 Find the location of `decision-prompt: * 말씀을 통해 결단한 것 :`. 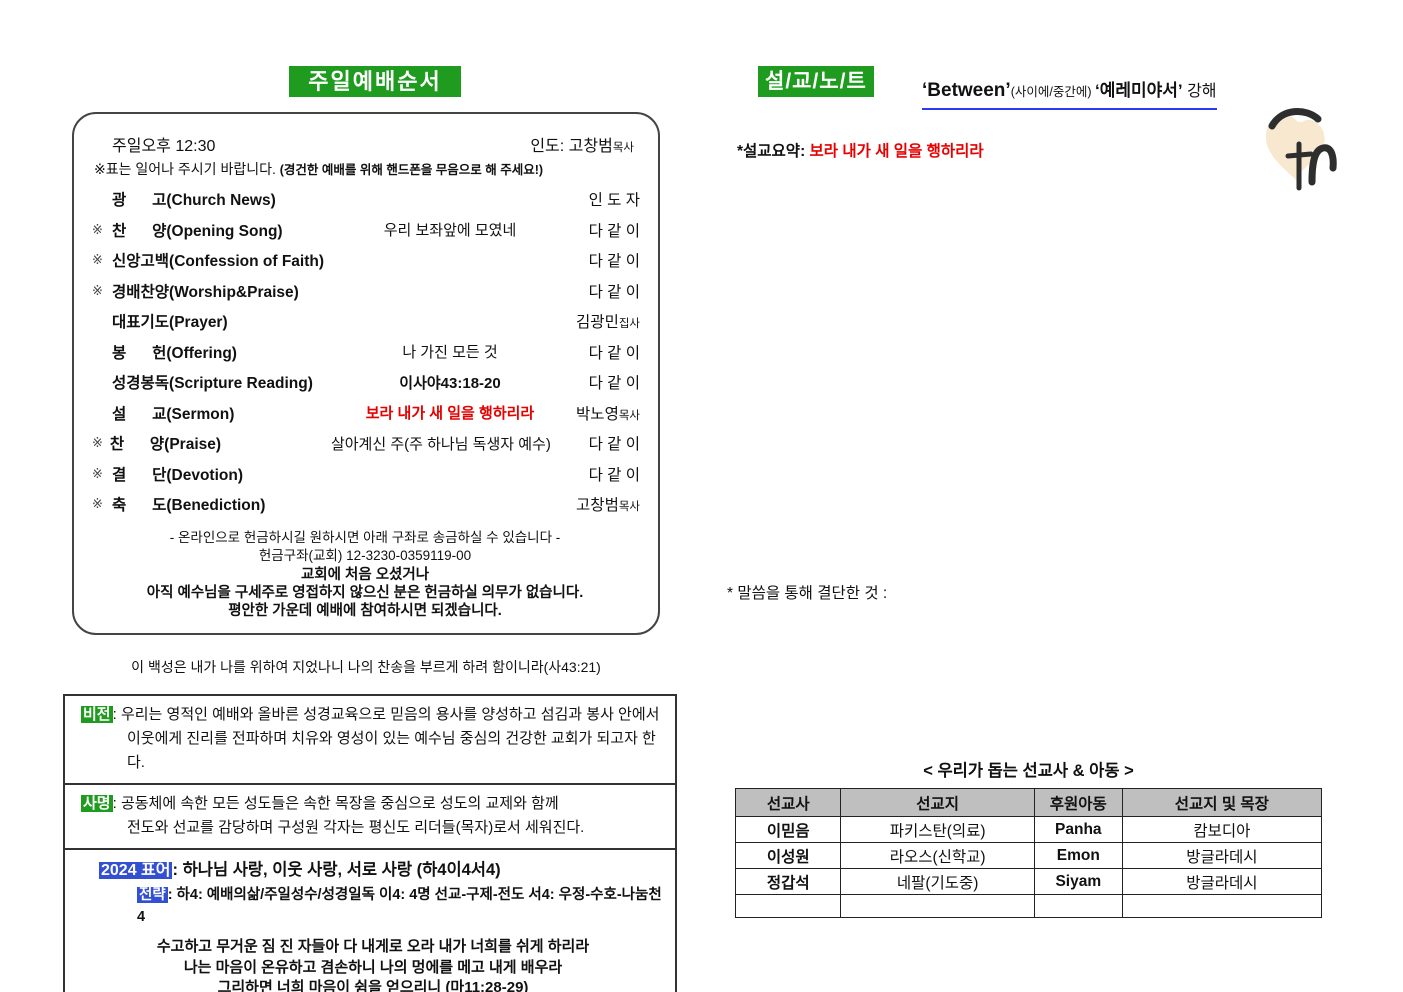

decision-prompt: * 말씀을 통해 결단한 것 : is located at coordinates (807, 593).